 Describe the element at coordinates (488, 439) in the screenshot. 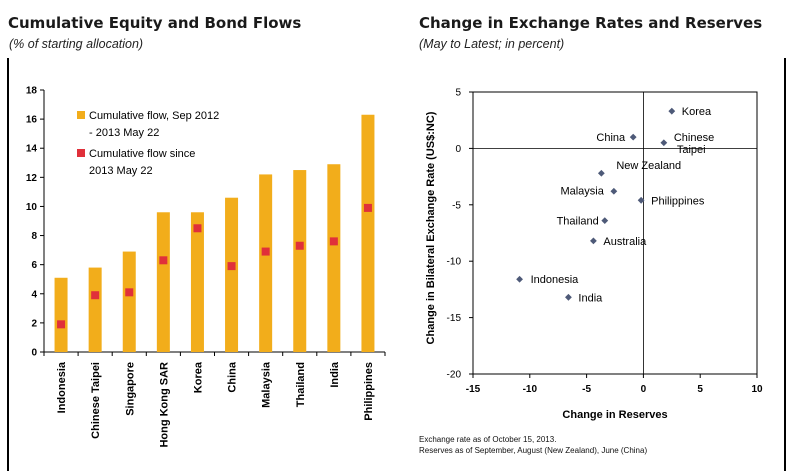

I see `source-note-exchange-rate: Exchange rate as of October 15, 2013.` at that location.